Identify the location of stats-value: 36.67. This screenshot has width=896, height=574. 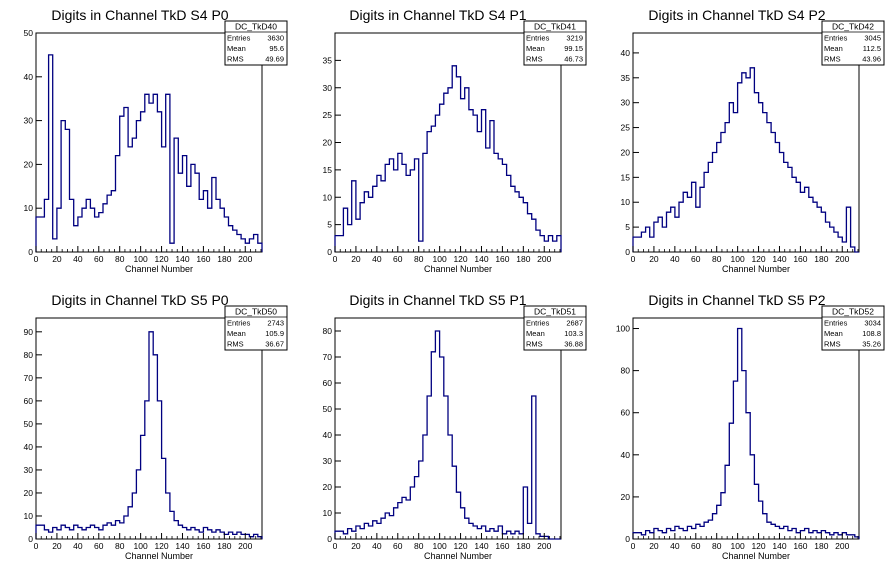
(274, 344).